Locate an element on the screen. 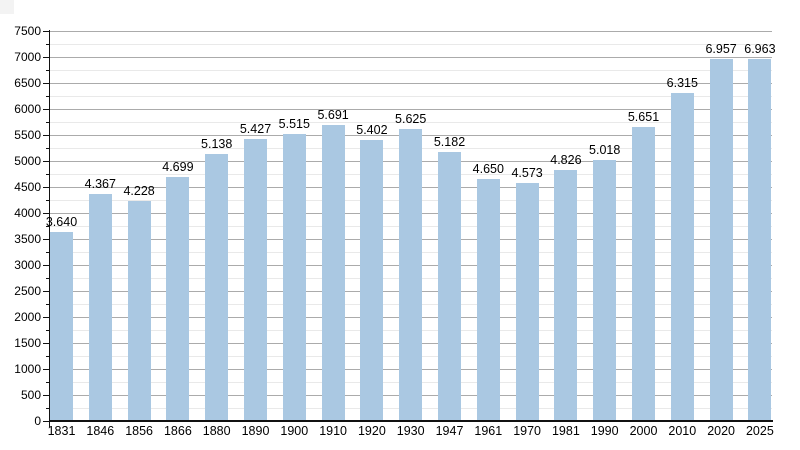 Image resolution: width=800 pixels, height=450 pixels. x-tick-label: 1910 is located at coordinates (333, 431).